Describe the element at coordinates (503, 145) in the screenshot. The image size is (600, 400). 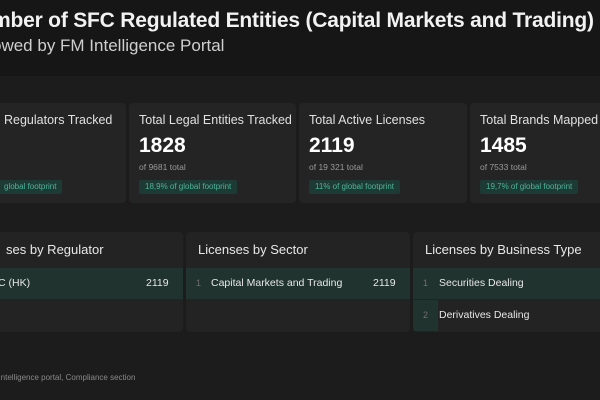
I see `stat-value: 1485` at that location.